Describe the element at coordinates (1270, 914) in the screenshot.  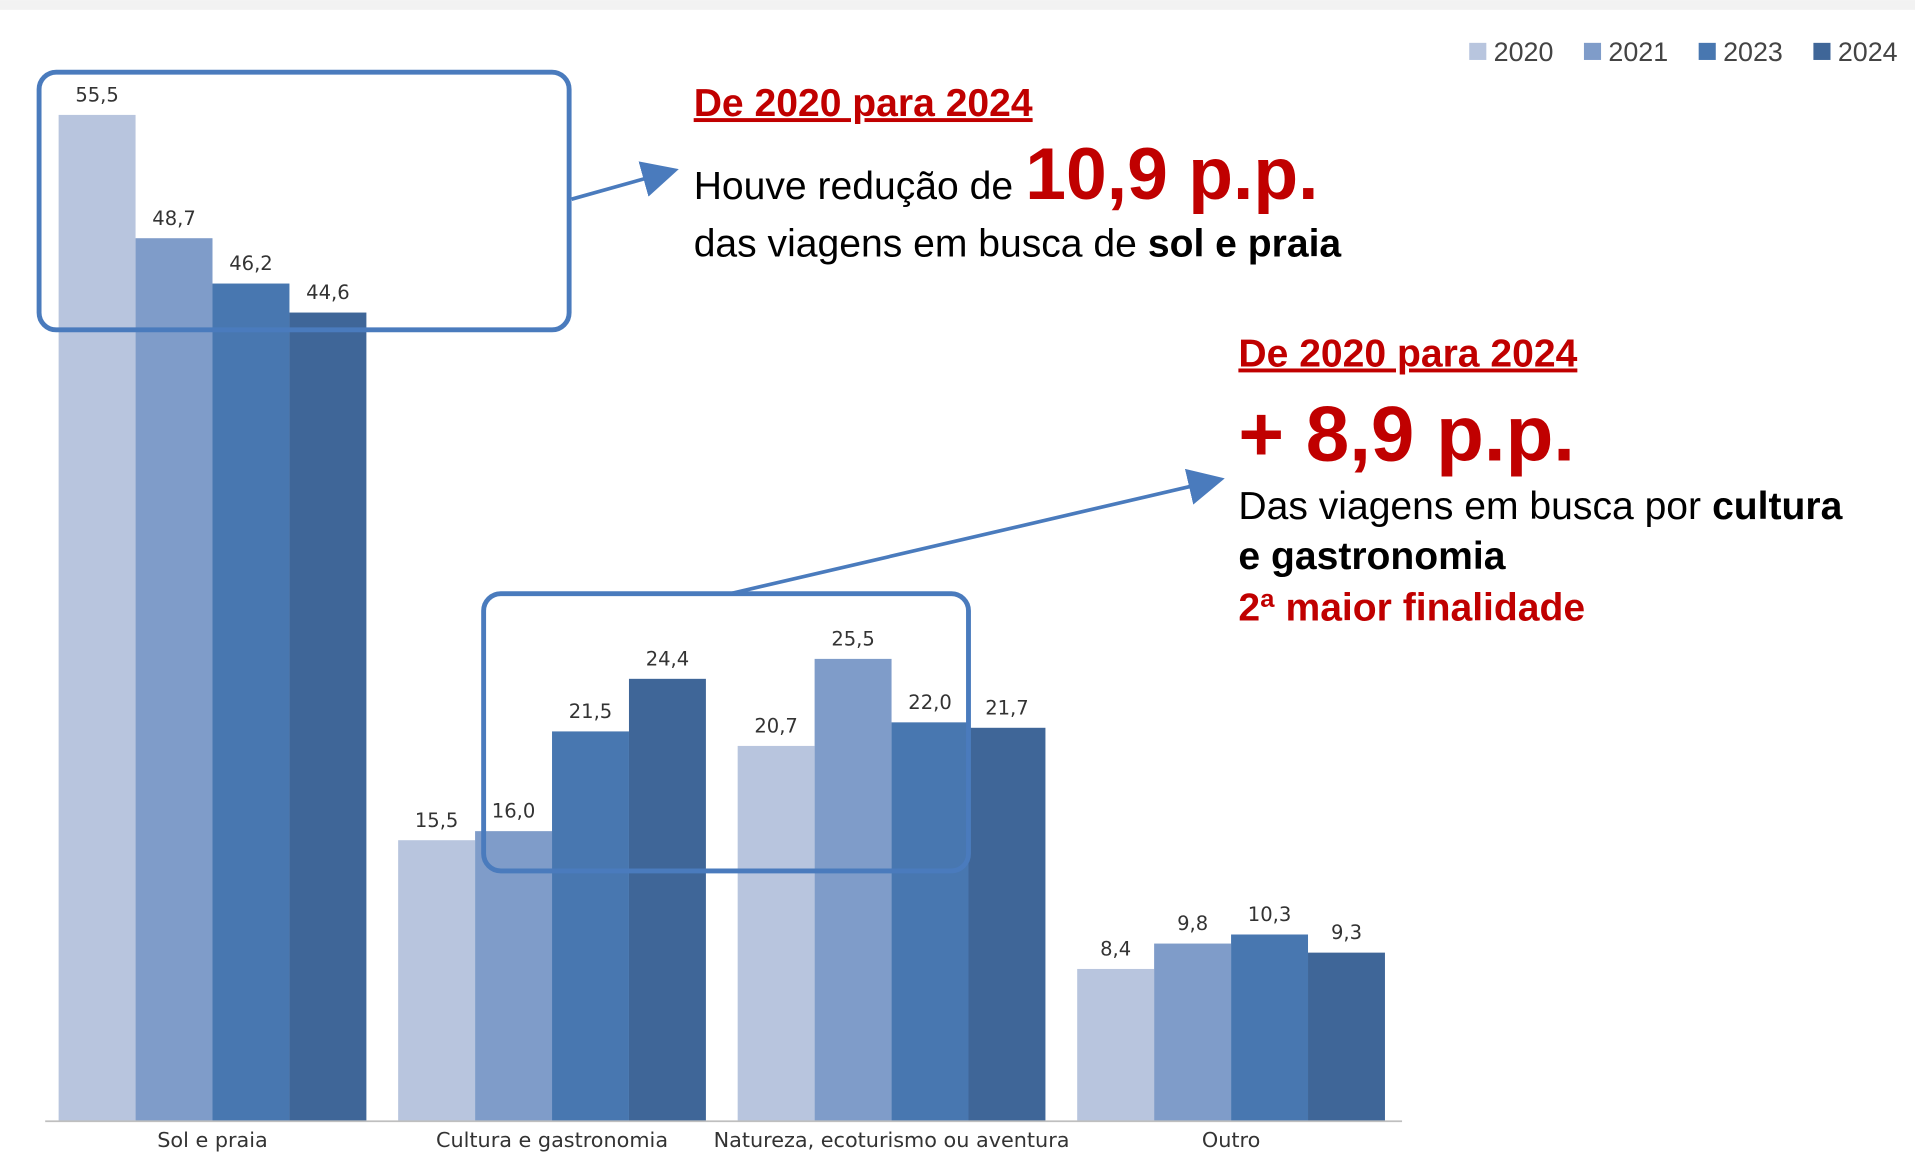
I see `value-label: 10,3` at that location.